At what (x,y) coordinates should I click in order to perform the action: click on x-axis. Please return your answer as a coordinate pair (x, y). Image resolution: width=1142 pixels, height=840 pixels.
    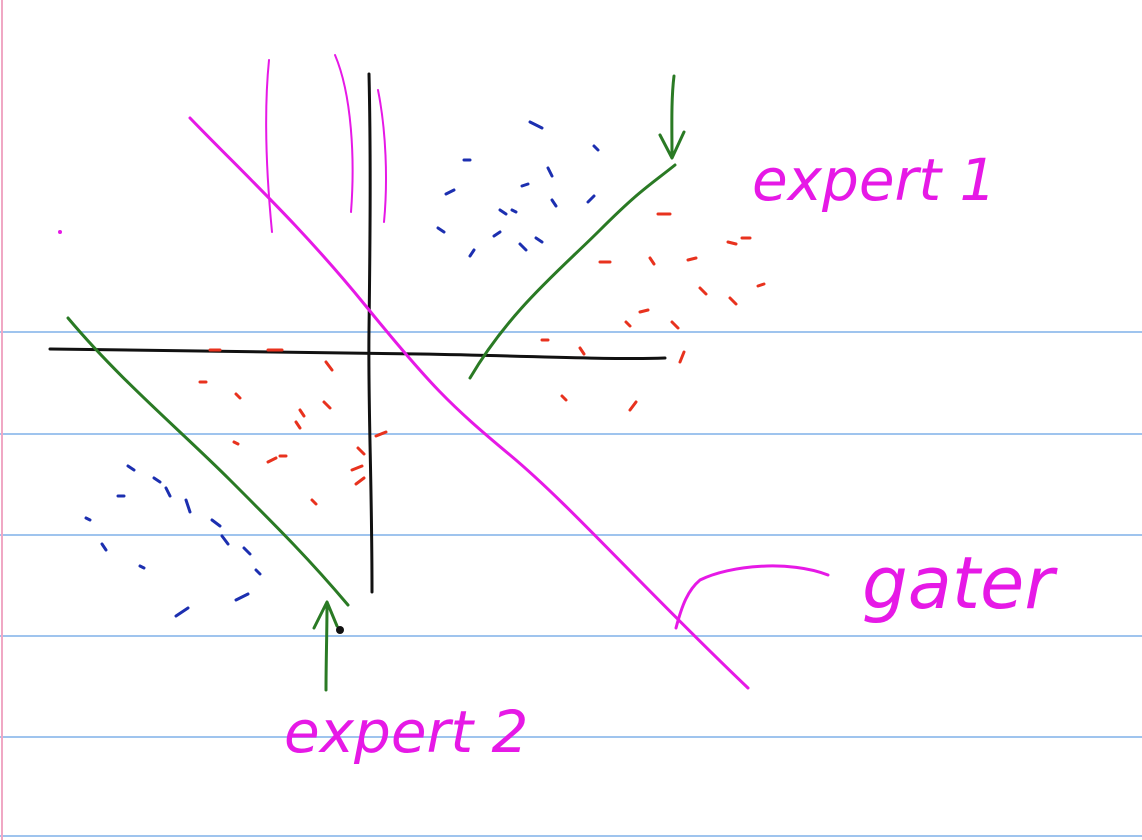
    Looking at the image, I should click on (357, 354).